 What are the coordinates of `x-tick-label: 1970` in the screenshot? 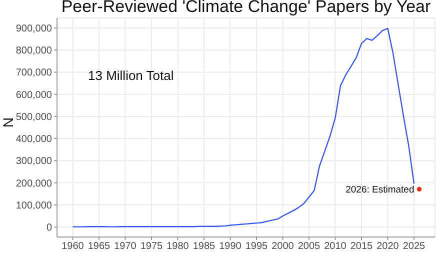 It's located at (125, 246).